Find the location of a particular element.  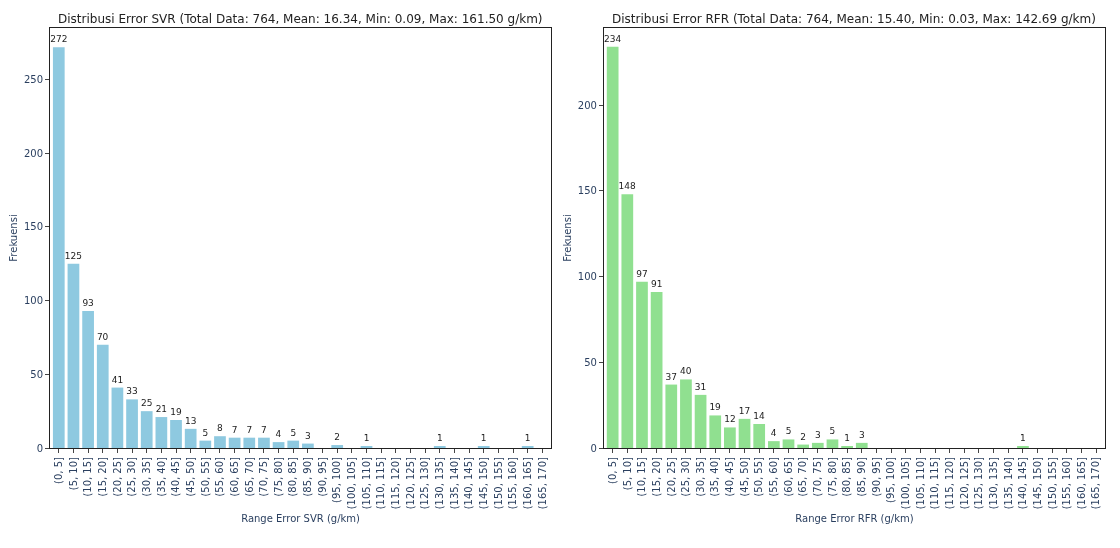

x-tick-label: (25, 30] is located at coordinates (686, 476).